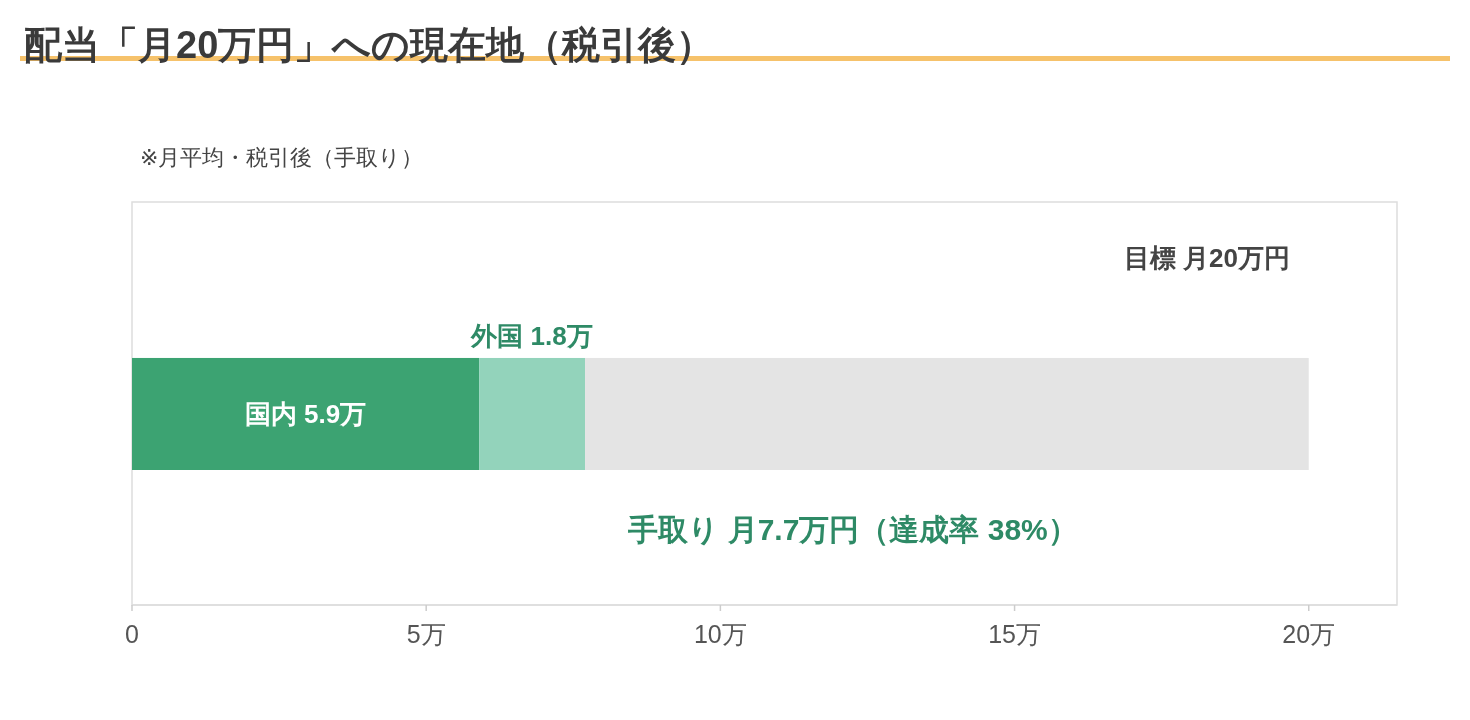 This screenshot has width=1470, height=720. What do you see at coordinates (720, 634) in the screenshot?
I see `tick-label: 10万` at bounding box center [720, 634].